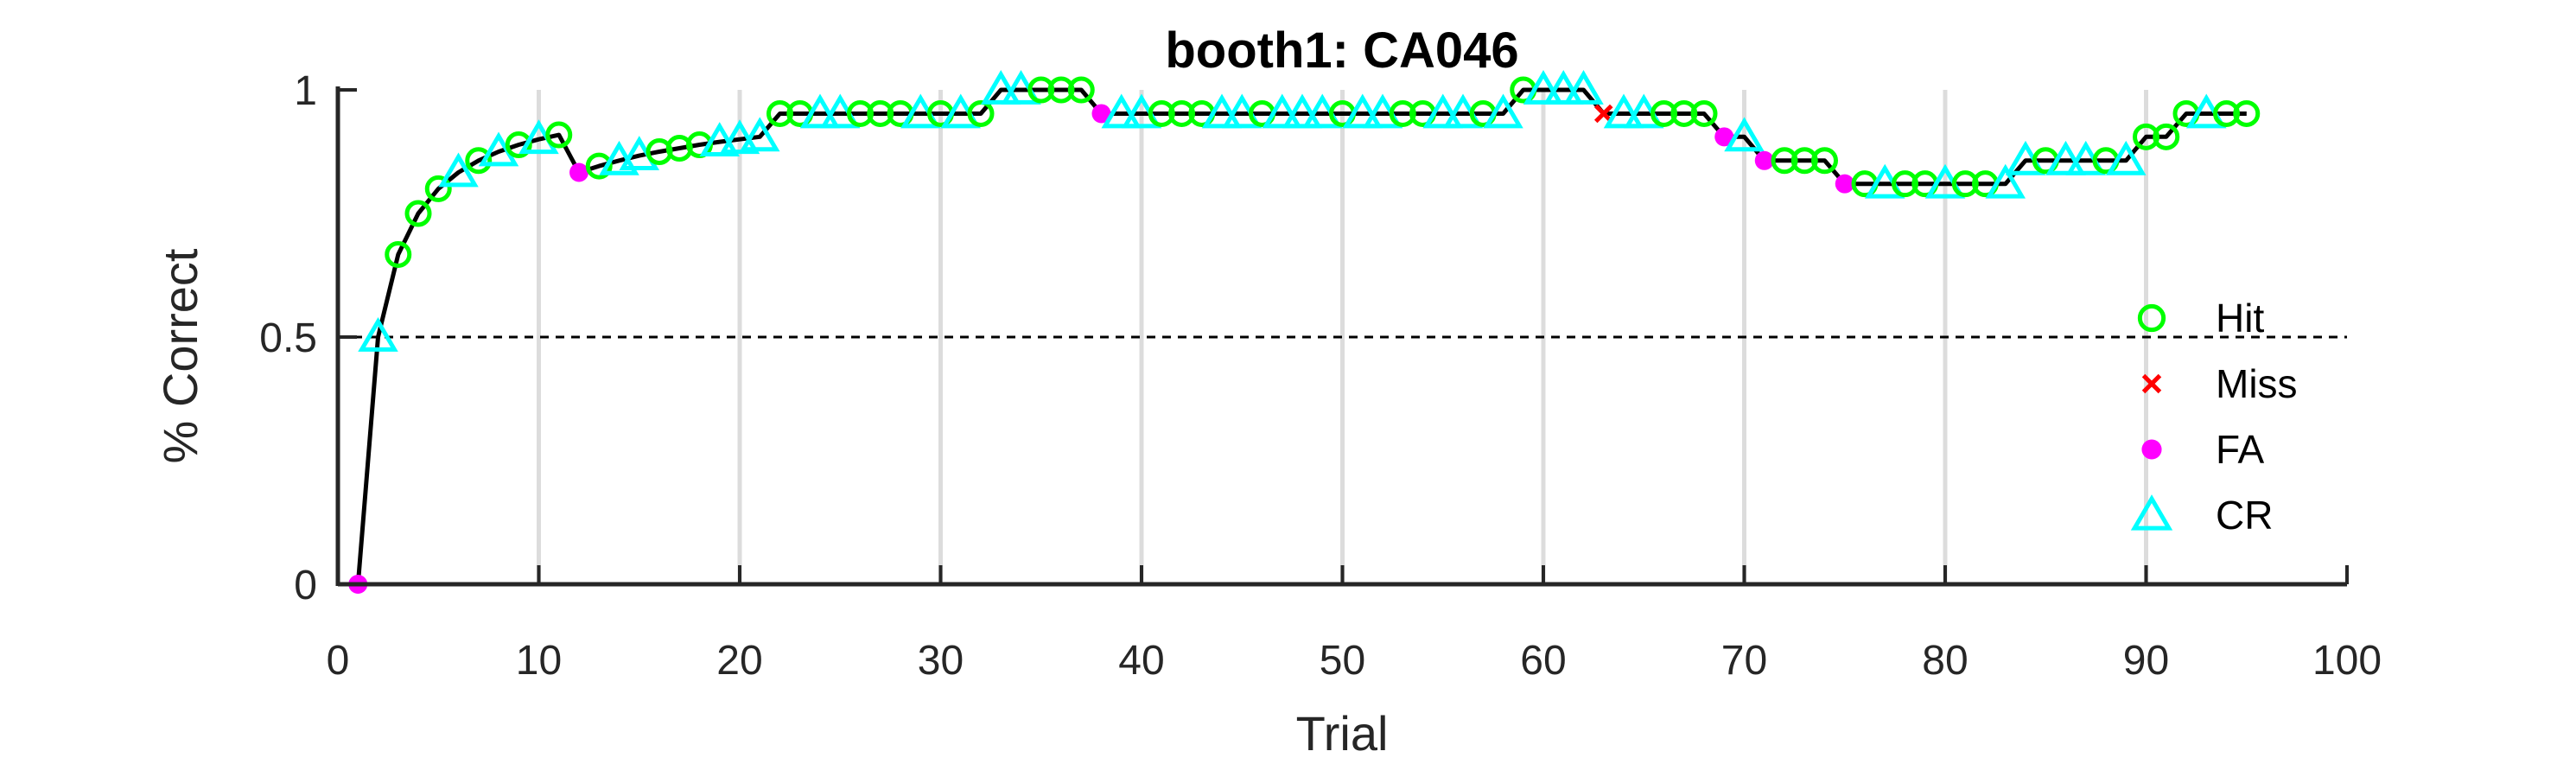 The width and height of the screenshot is (2576, 764). I want to click on x-tick-label: 20, so click(739, 661).